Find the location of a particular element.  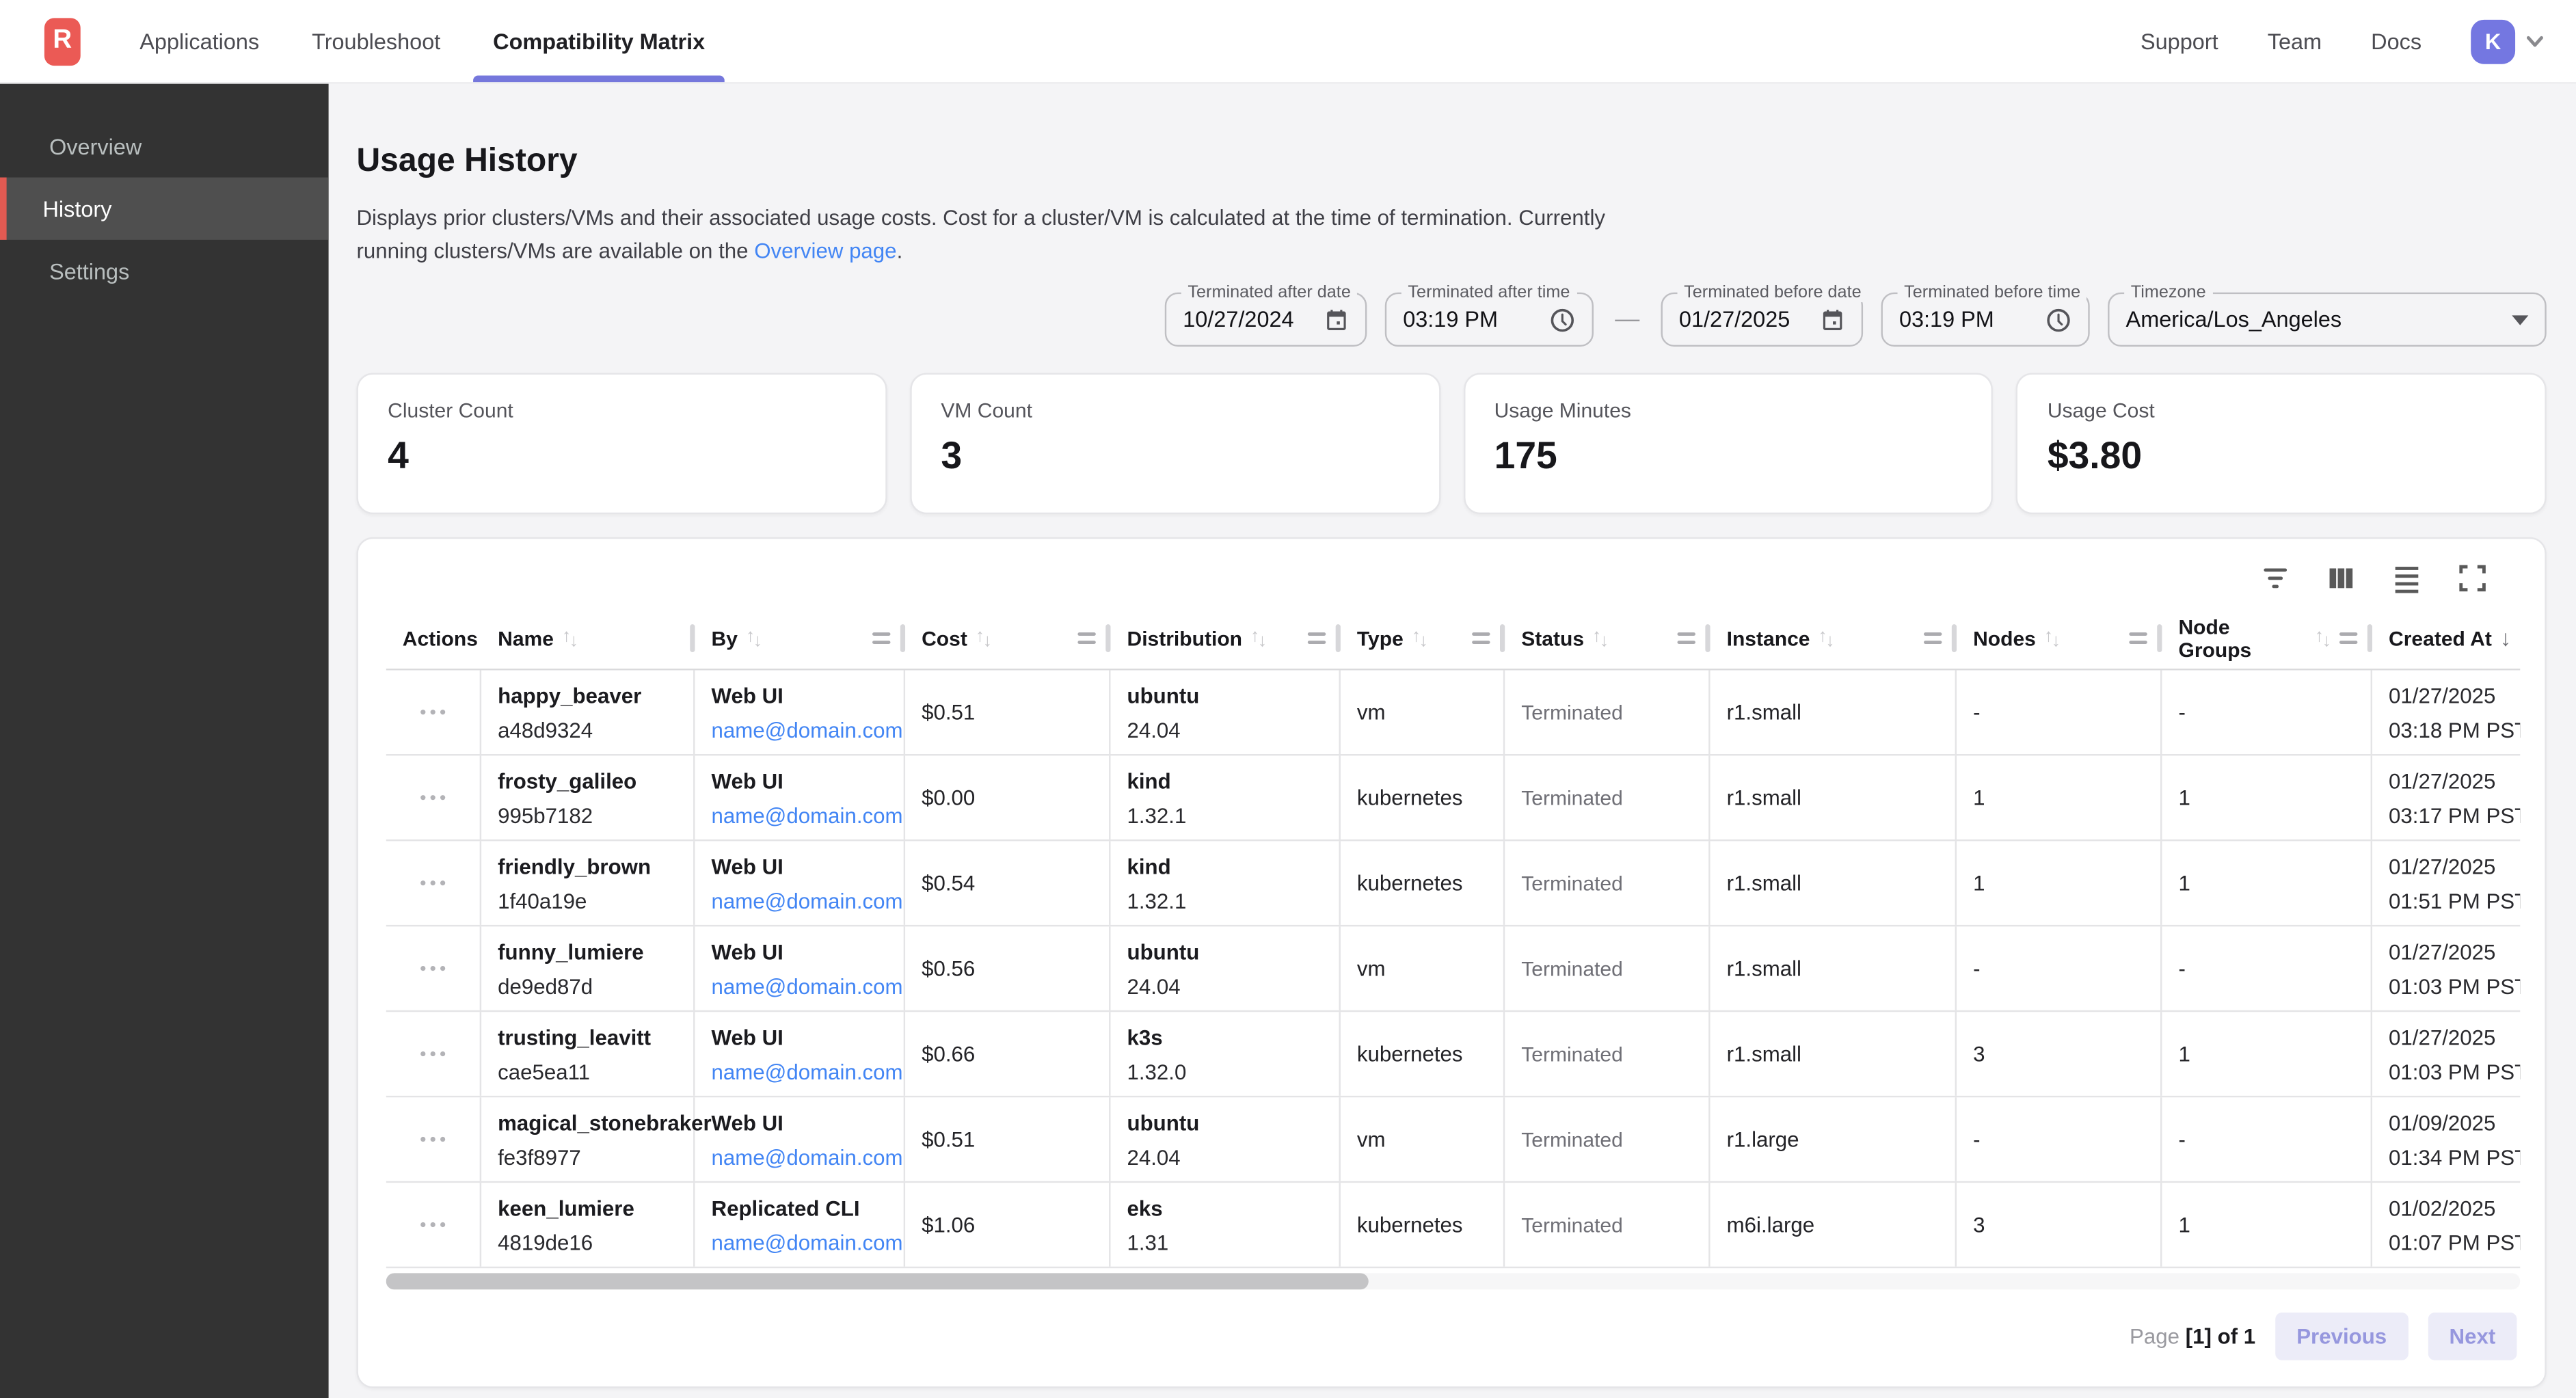

horizontal-scrollbar-track is located at coordinates (1453, 1281).